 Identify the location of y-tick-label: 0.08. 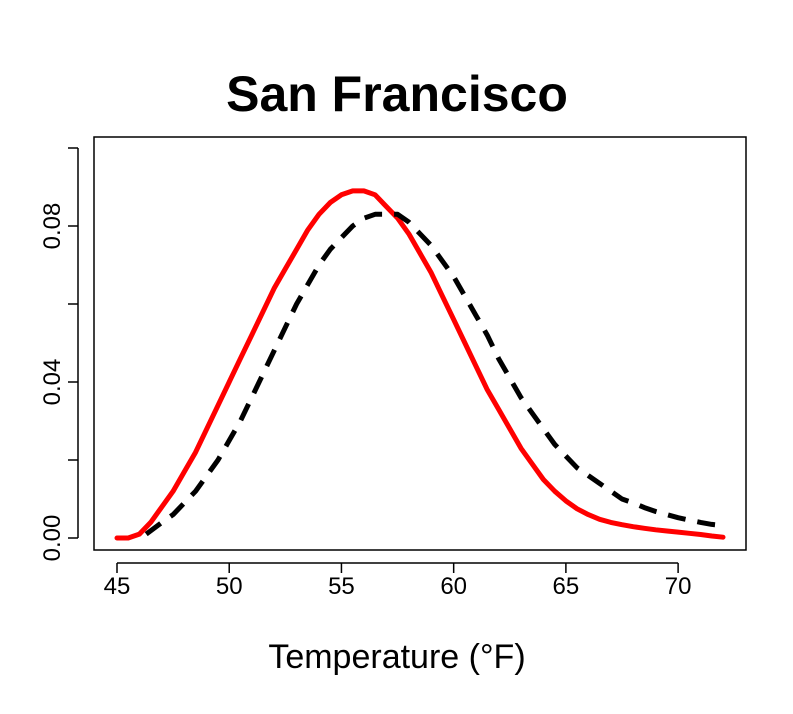
(52, 226).